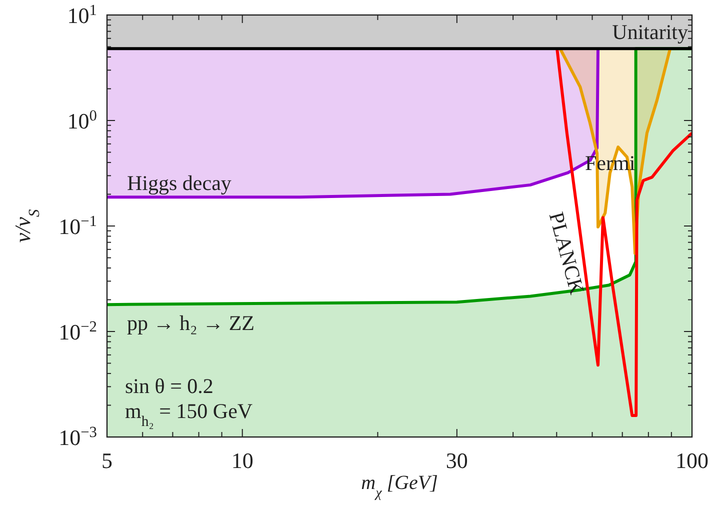  I want to click on y-tick-label: 10$^{0}$, so click(82, 120).